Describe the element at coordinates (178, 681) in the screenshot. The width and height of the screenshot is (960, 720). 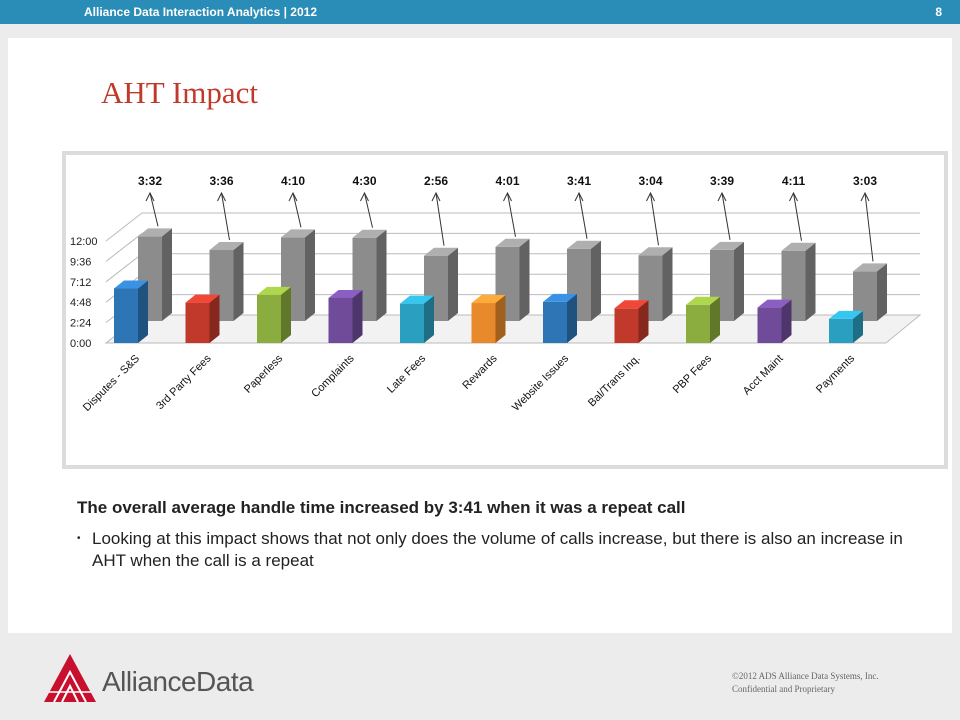
I see `logo-text: AllianceData` at that location.